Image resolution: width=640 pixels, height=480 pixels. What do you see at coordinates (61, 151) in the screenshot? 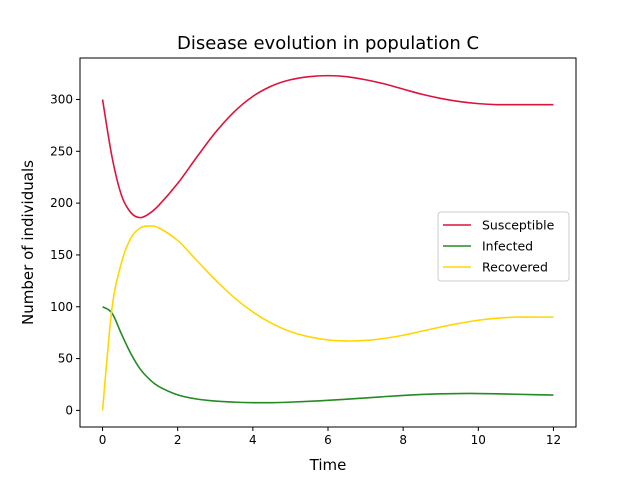
I see `y-tick-label: 250` at bounding box center [61, 151].